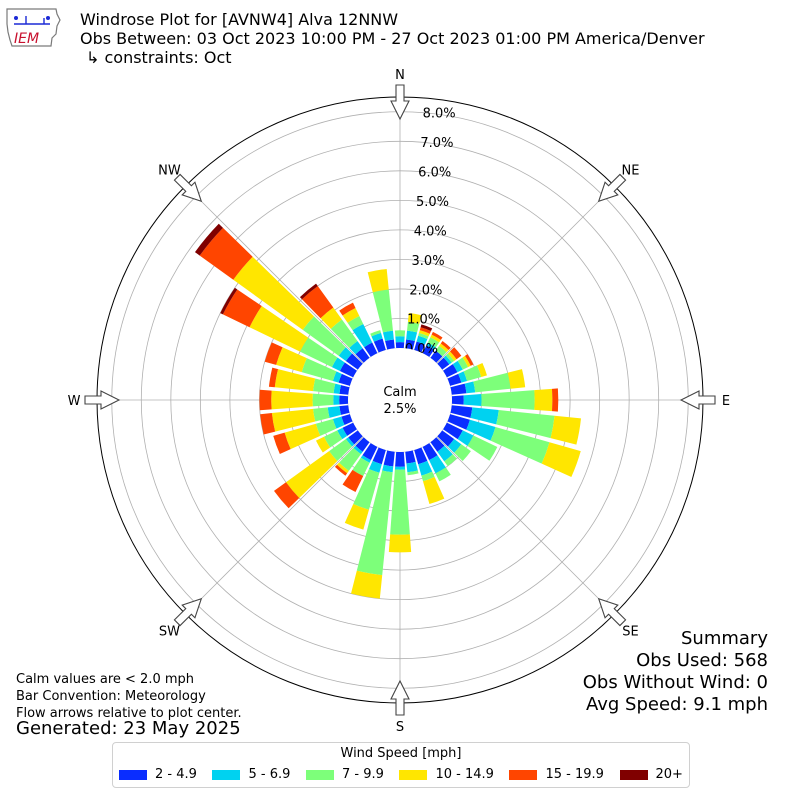  I want to click on legend-item: 20+, so click(651, 774).